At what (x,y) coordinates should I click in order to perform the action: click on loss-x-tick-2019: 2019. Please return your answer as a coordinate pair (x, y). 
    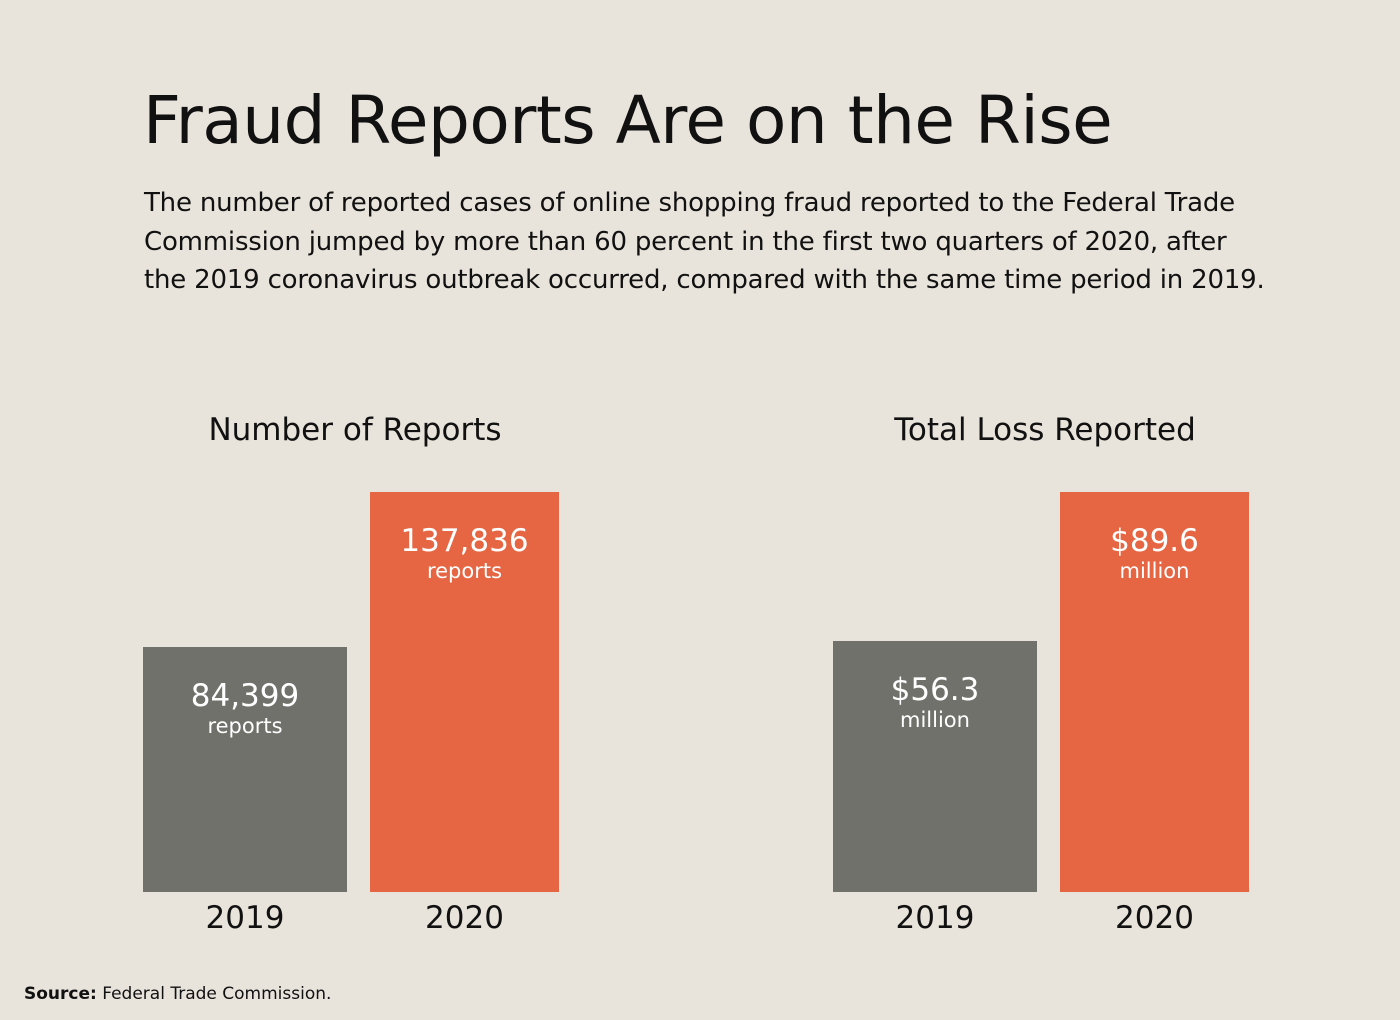
    Looking at the image, I should click on (935, 918).